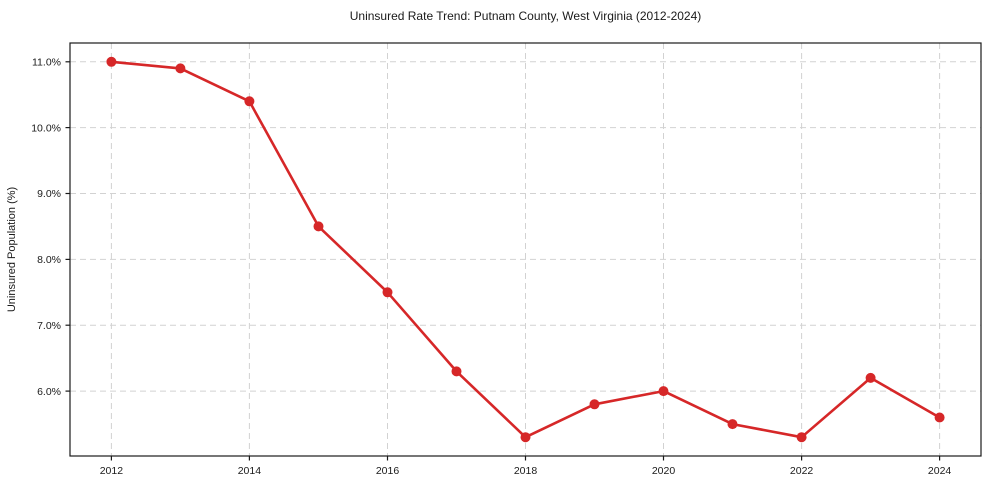 This screenshot has height=490, width=989. What do you see at coordinates (664, 471) in the screenshot?
I see `x-tick-label: 2020` at bounding box center [664, 471].